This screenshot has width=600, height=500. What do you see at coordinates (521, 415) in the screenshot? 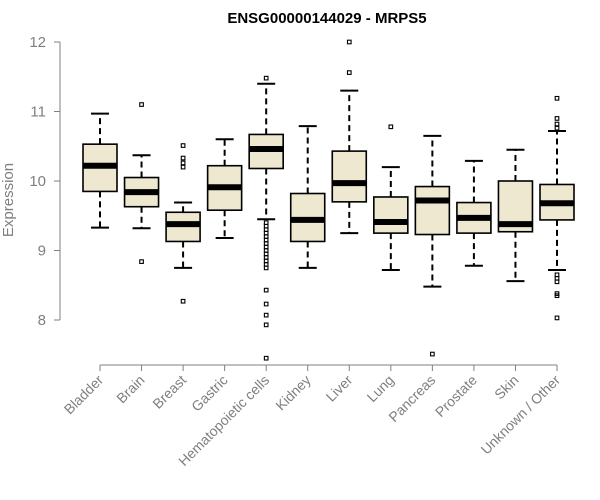
I see `x-category-label: Unknown / Other` at bounding box center [521, 415].